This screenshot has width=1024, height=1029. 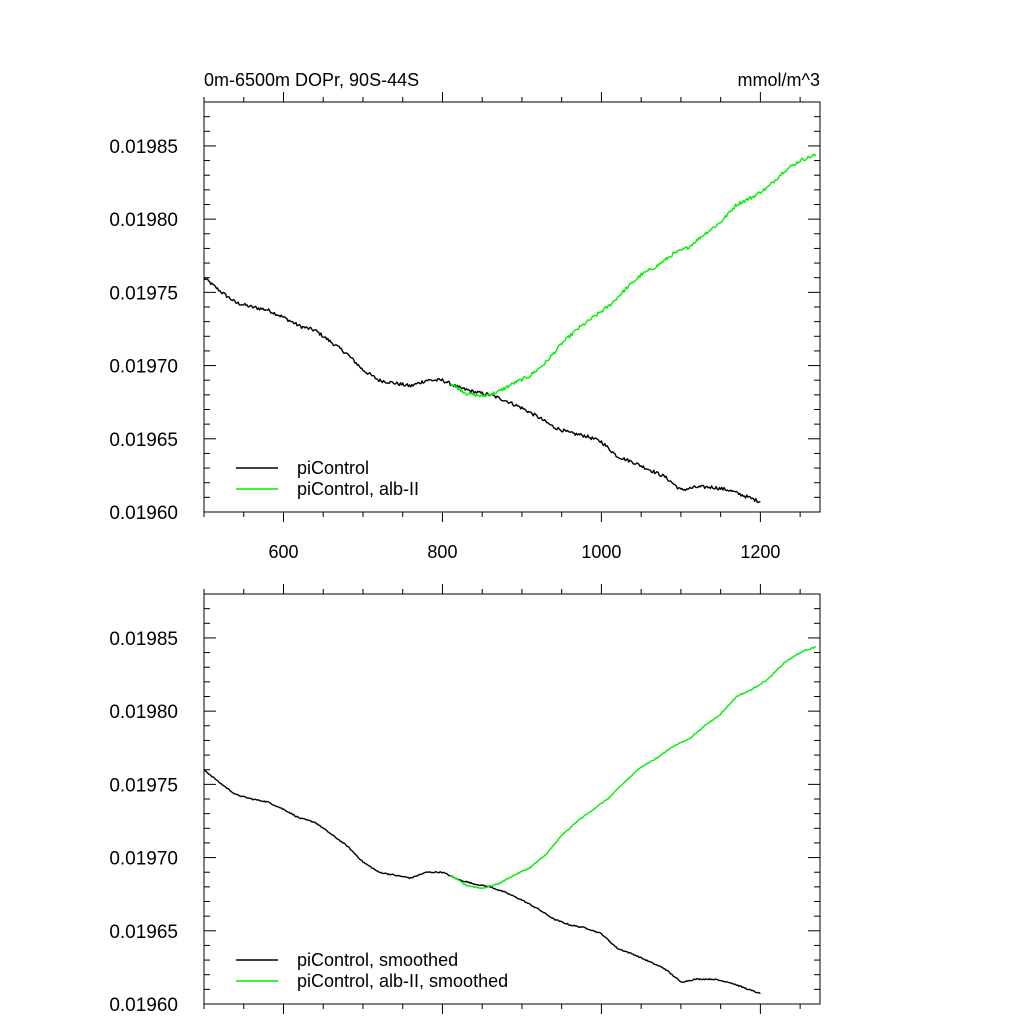 What do you see at coordinates (760, 552) in the screenshot?
I see `x-tick-label: 1200` at bounding box center [760, 552].